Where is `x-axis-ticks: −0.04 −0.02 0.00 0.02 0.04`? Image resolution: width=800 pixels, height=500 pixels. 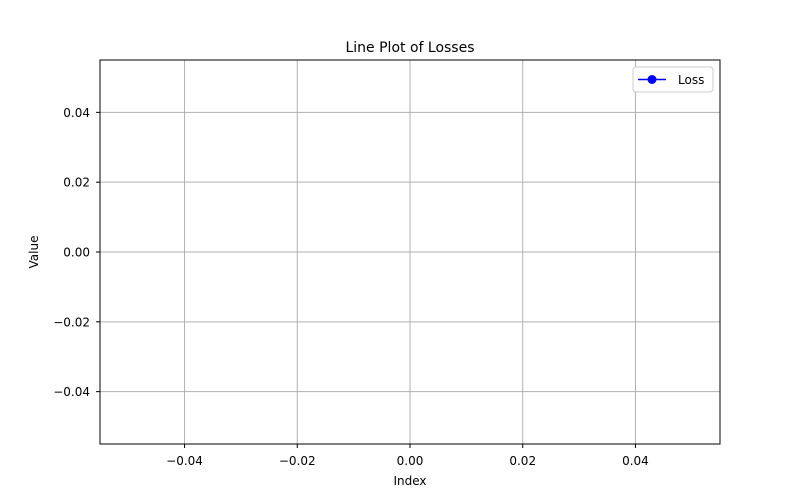 x-axis-ticks: −0.04 −0.02 0.00 0.02 0.04 is located at coordinates (407, 456).